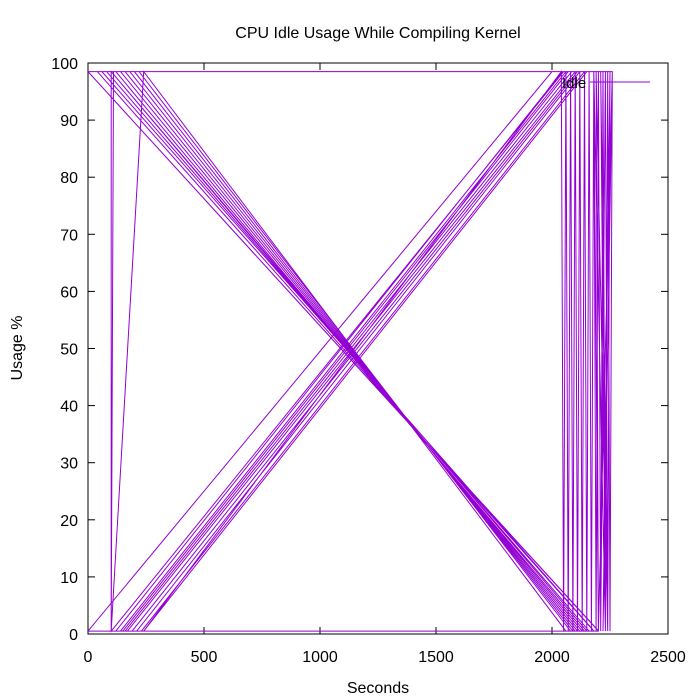  What do you see at coordinates (668, 657) in the screenshot?
I see `x-tick-label: 2500` at bounding box center [668, 657].